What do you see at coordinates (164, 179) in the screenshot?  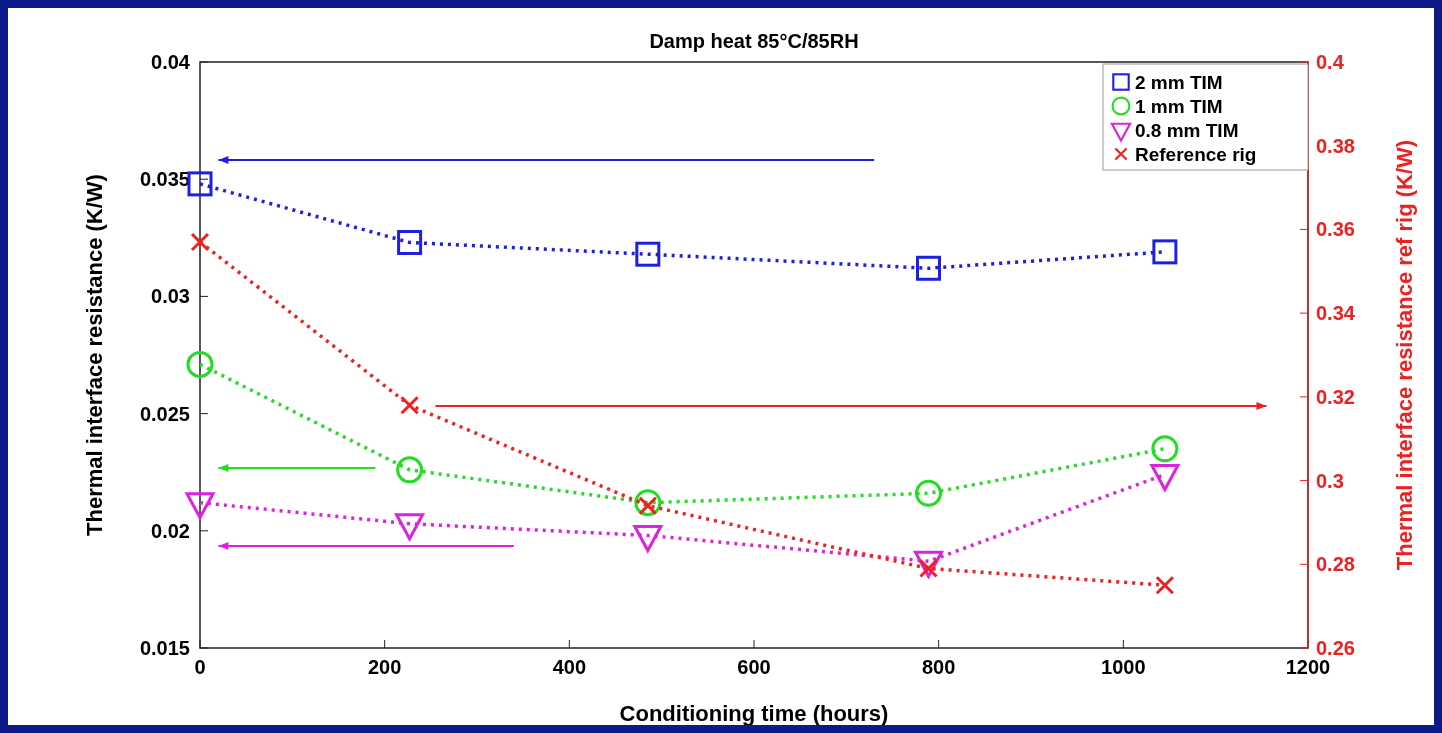 I see `y-tick-label: 0.035` at bounding box center [164, 179].